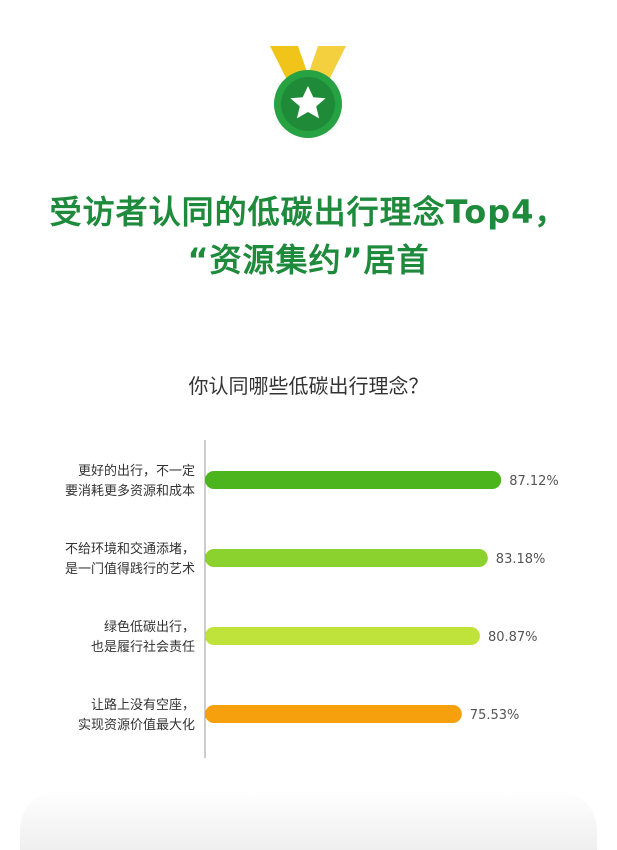  What do you see at coordinates (308, 236) in the screenshot?
I see `page-title: 受访者认同的低碳出行理念Top4， “资源集约”居首` at bounding box center [308, 236].